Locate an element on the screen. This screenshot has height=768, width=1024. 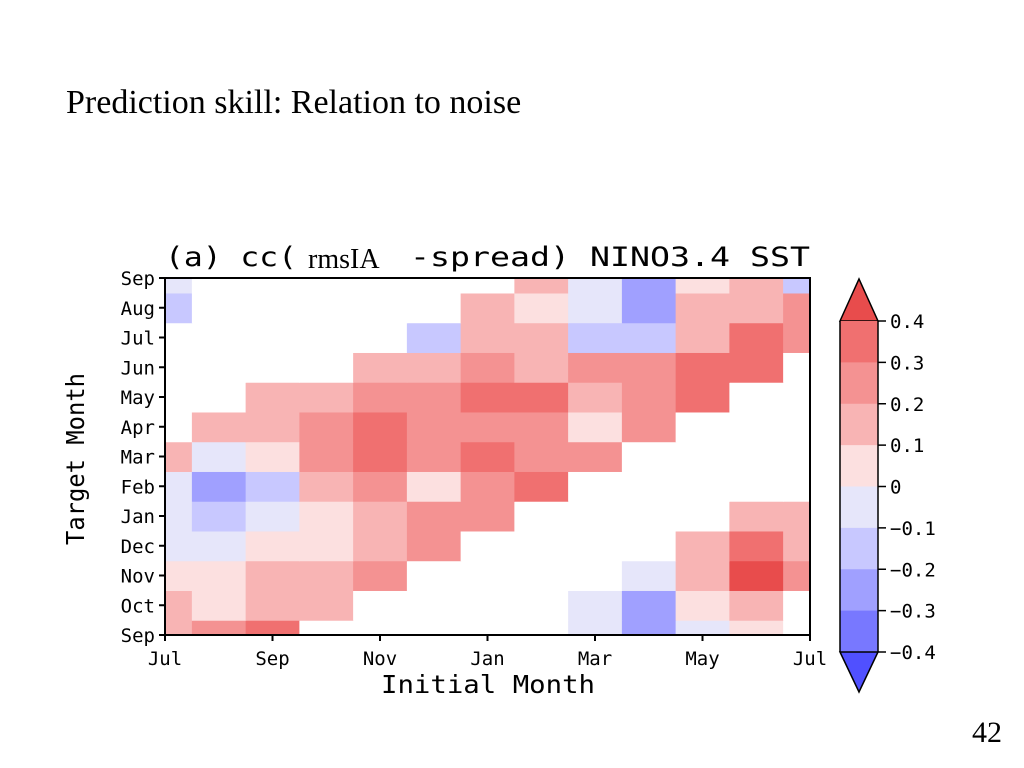
colorbar-tick-label: −0.2 is located at coordinates (913, 570).